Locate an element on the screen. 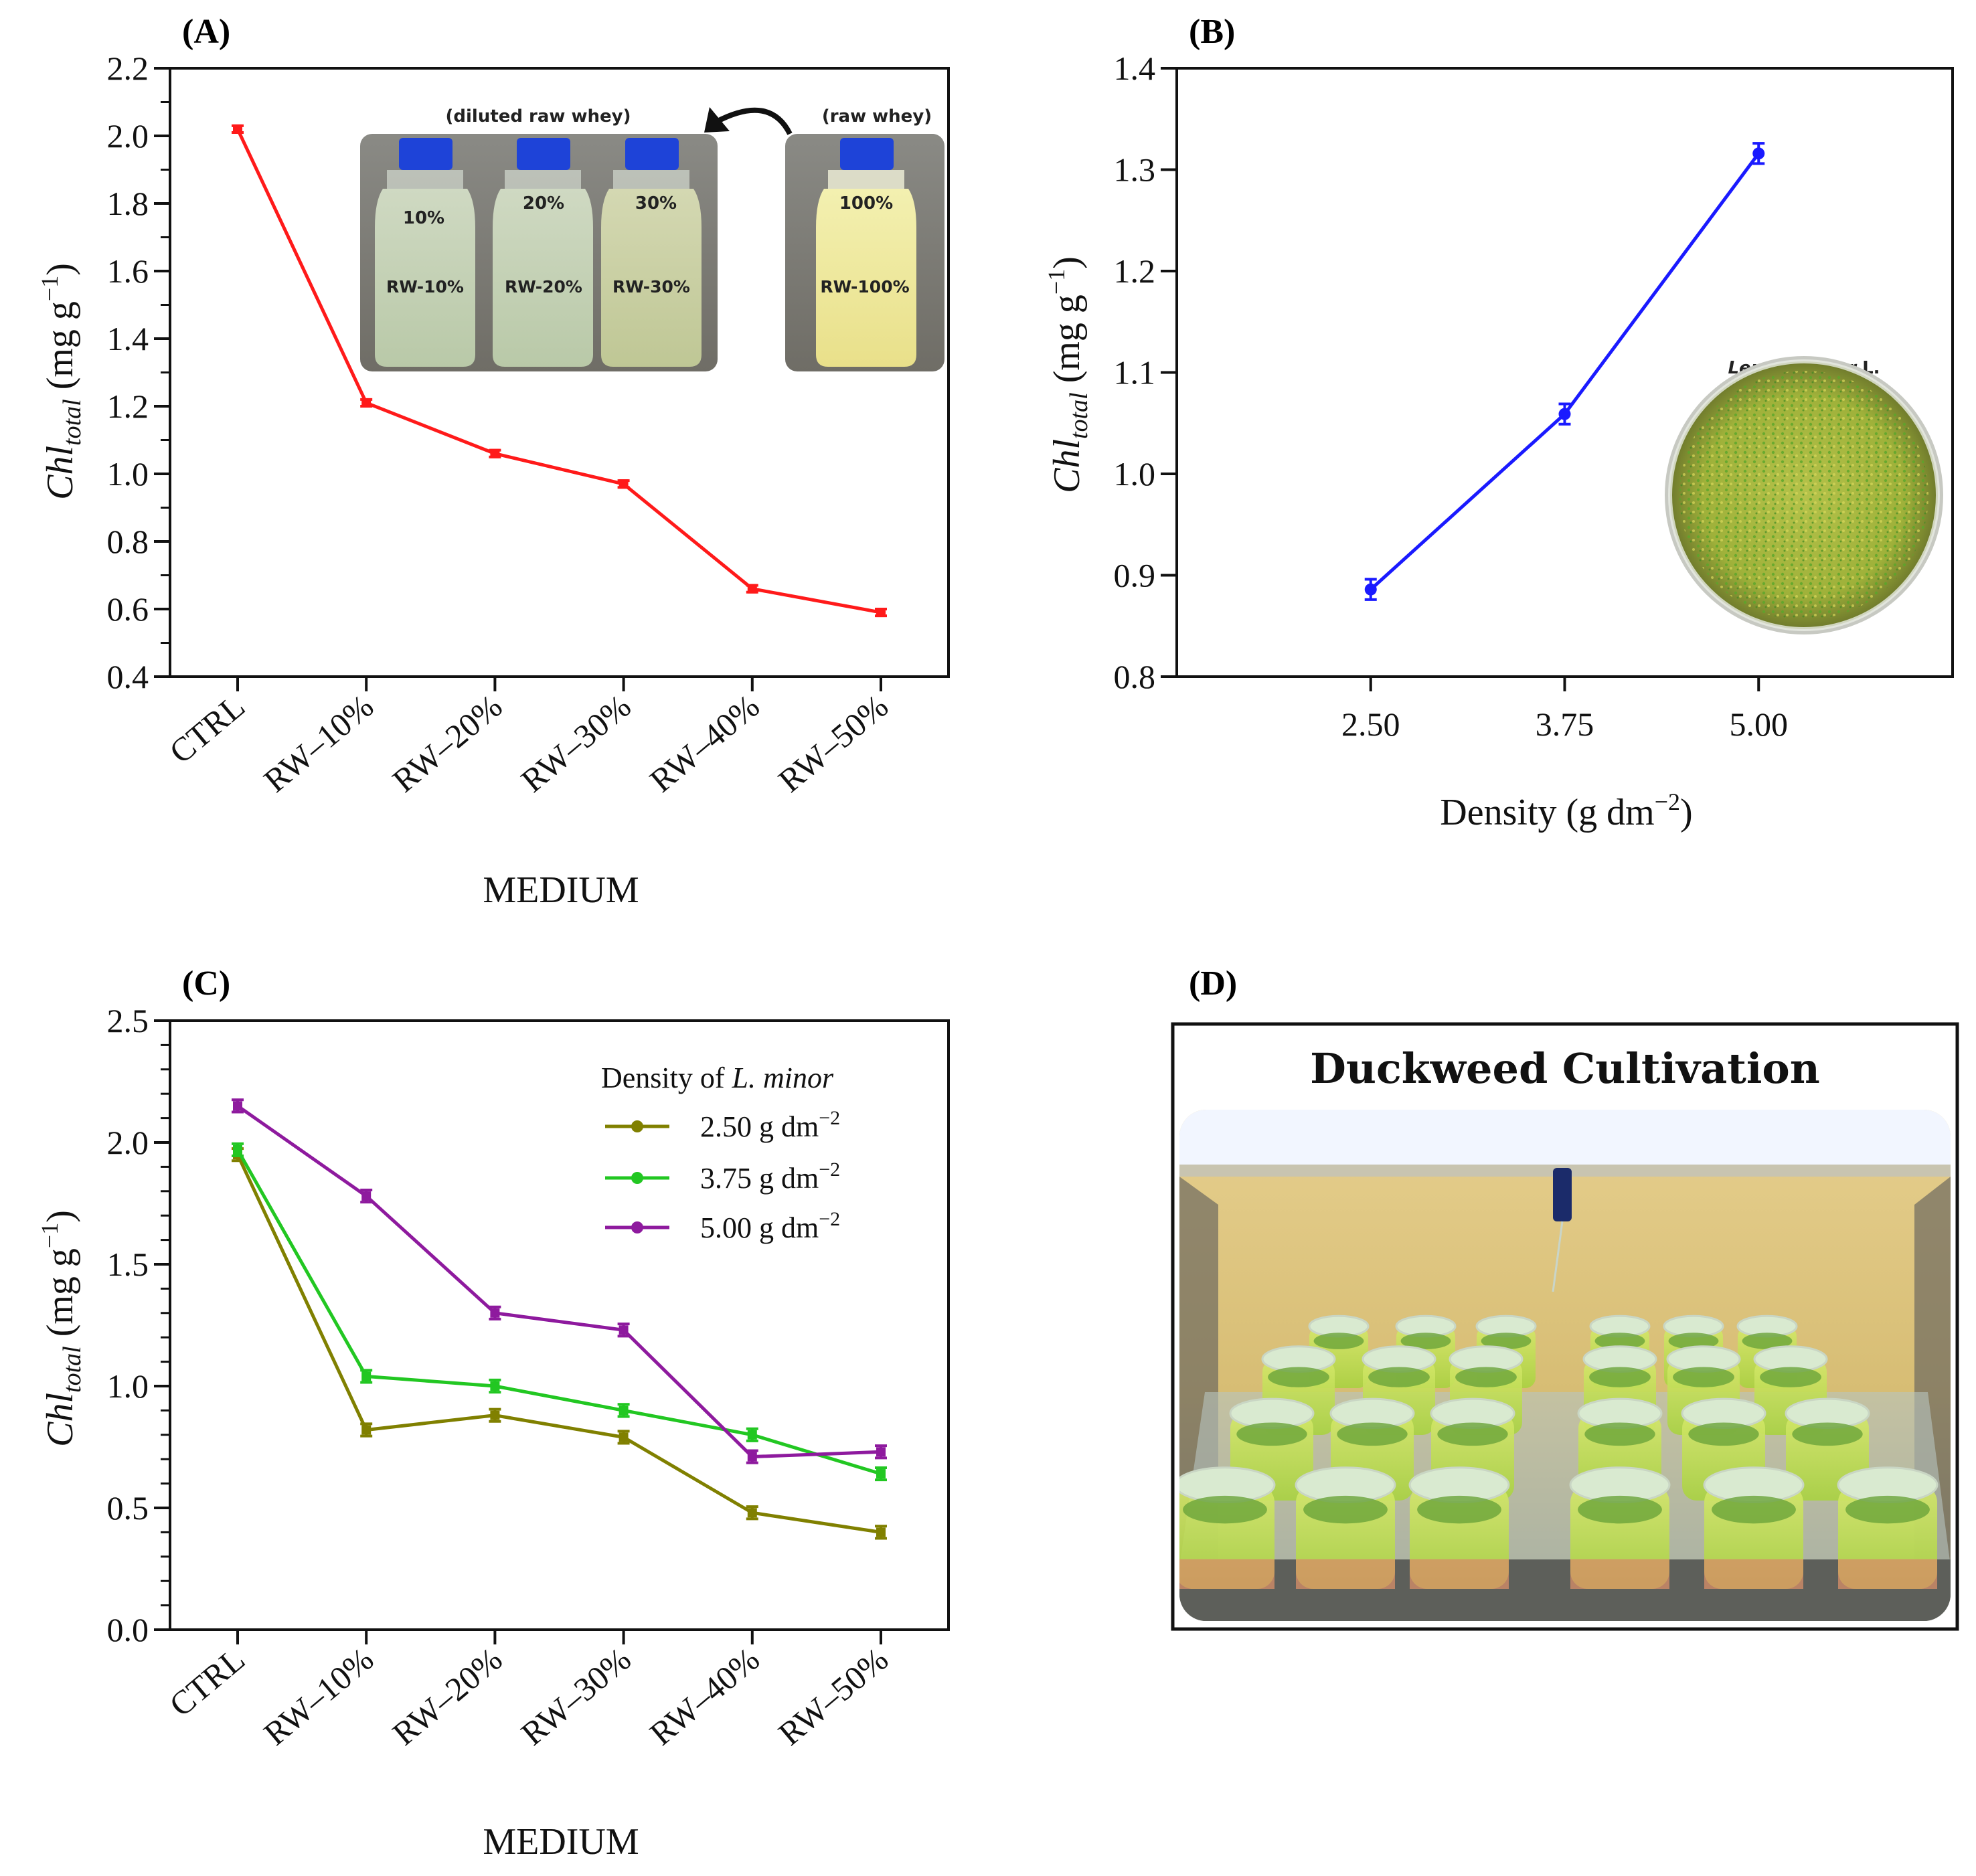 Image resolution: width=1976 pixels, height=1876 pixels. panel-a-y-tick-label: 1.6 is located at coordinates (128, 271).